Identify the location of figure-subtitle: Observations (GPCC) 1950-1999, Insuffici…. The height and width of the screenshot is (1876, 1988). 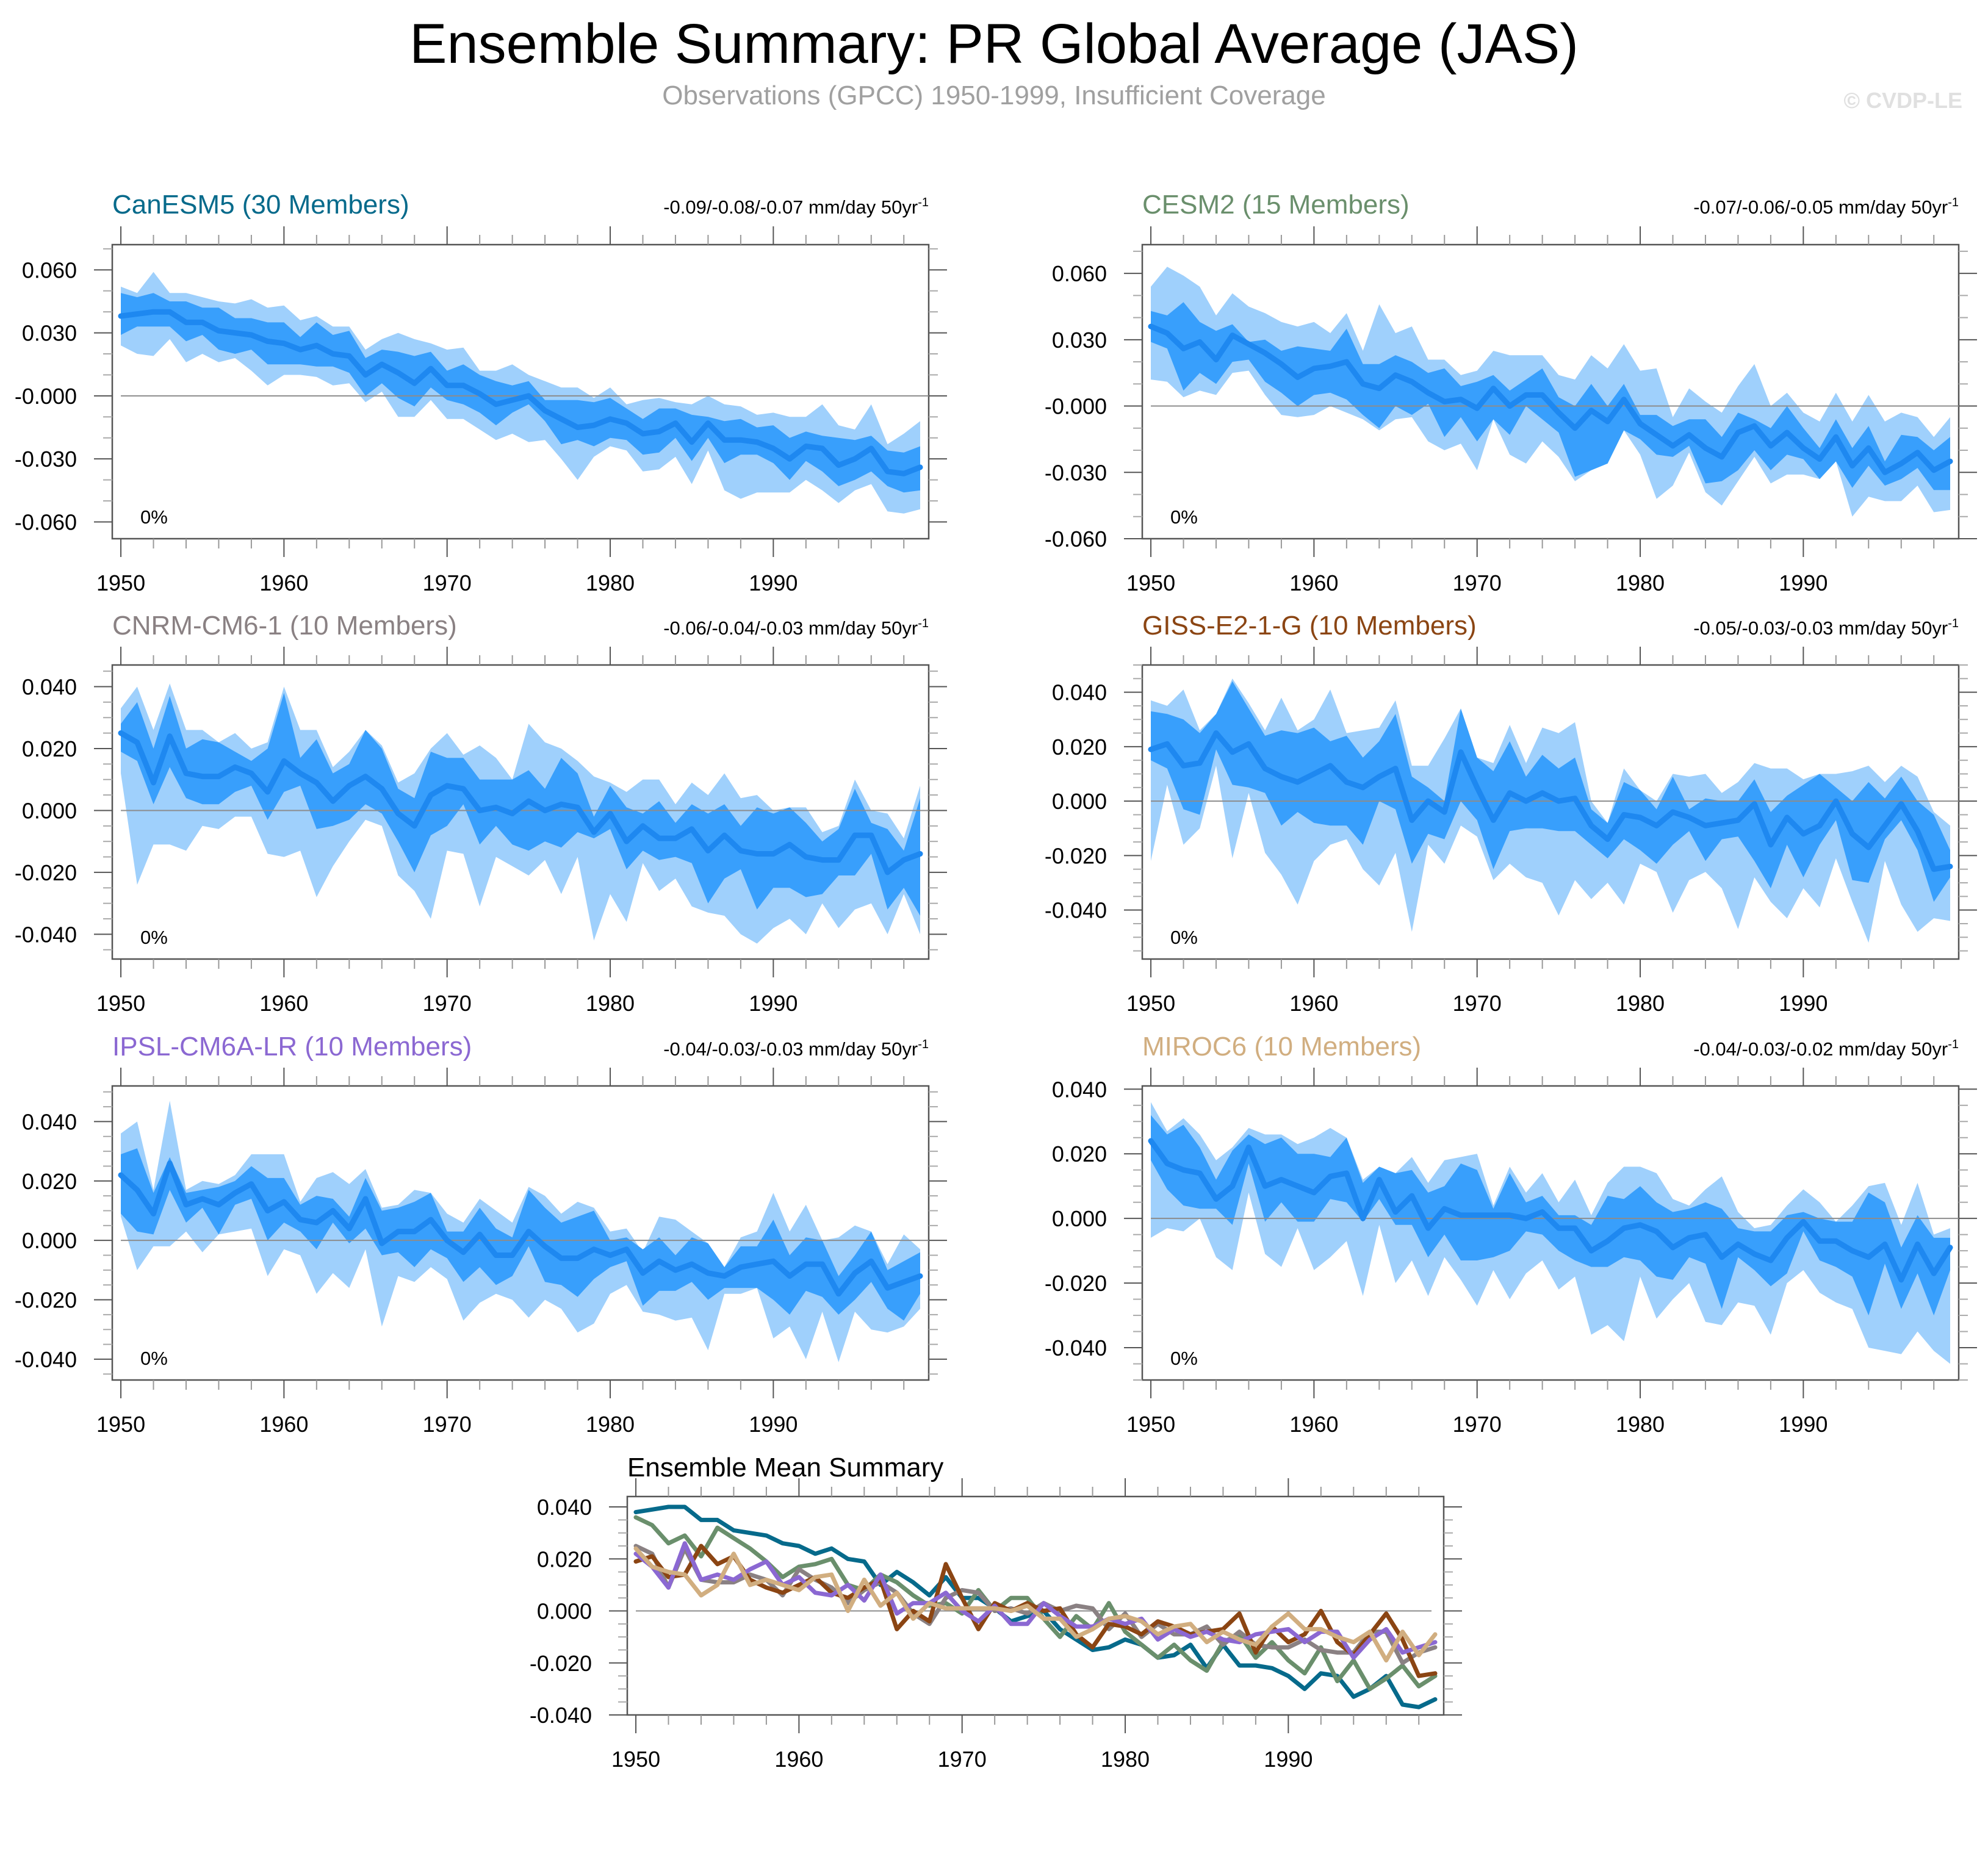
(994, 96).